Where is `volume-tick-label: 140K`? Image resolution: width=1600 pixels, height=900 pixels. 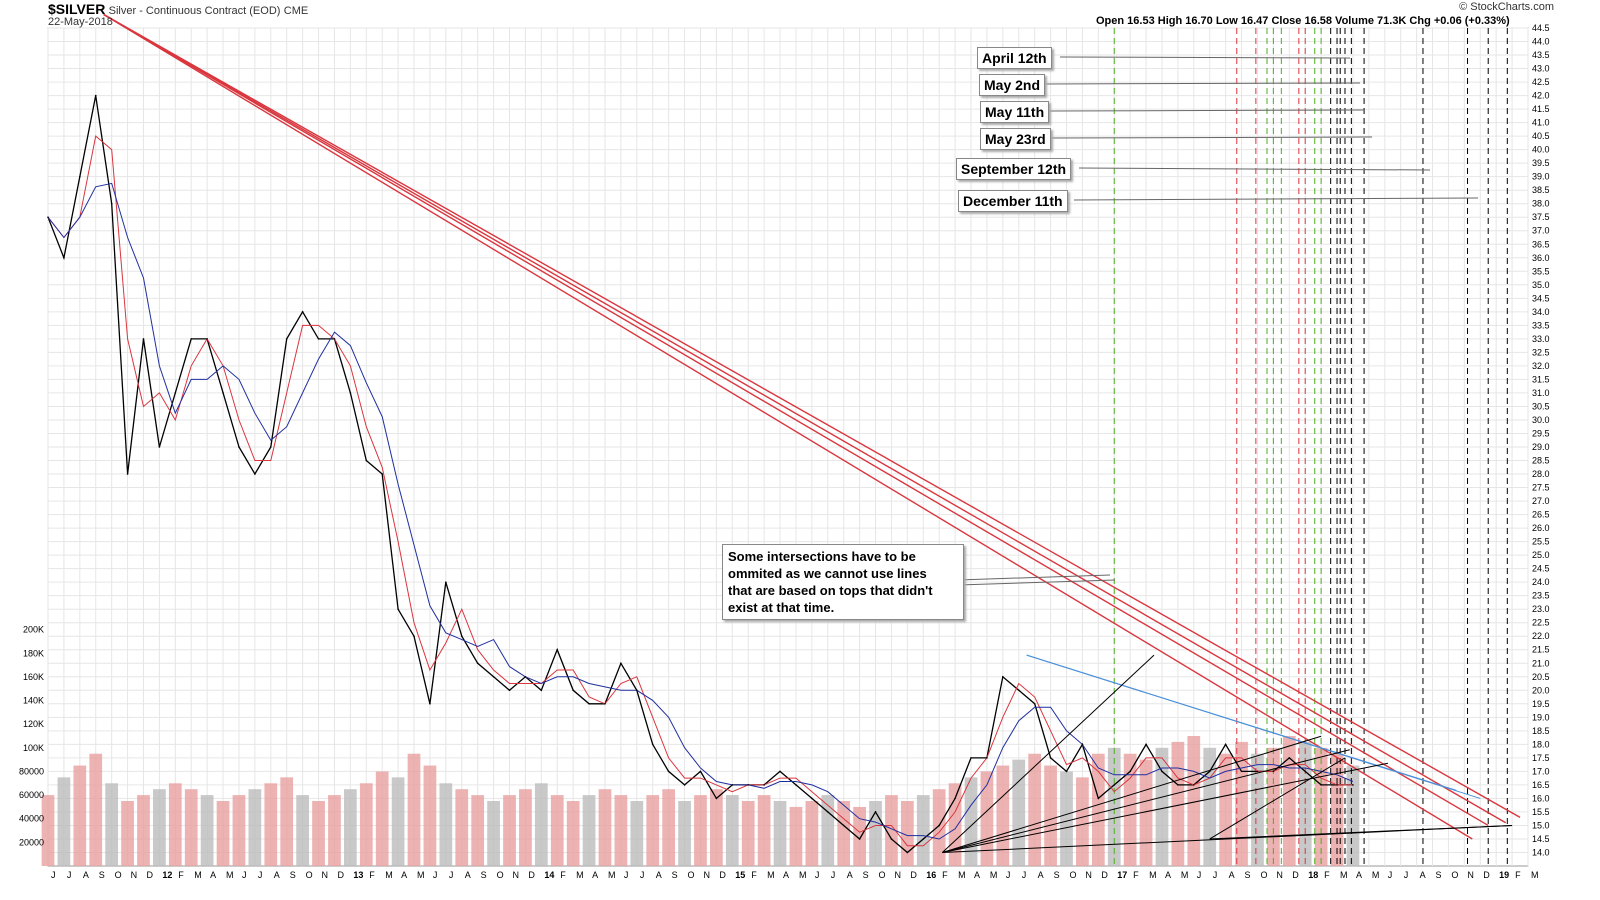
volume-tick-label: 140K is located at coordinates (33, 701).